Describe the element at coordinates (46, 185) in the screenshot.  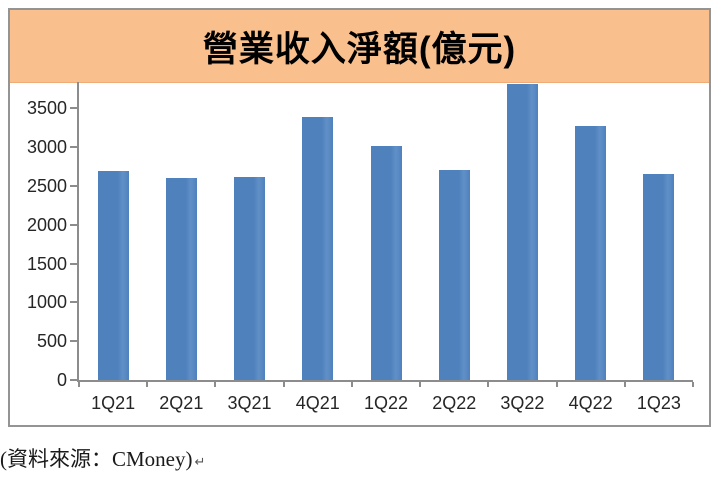
I see `y-tick-label: 2500` at that location.